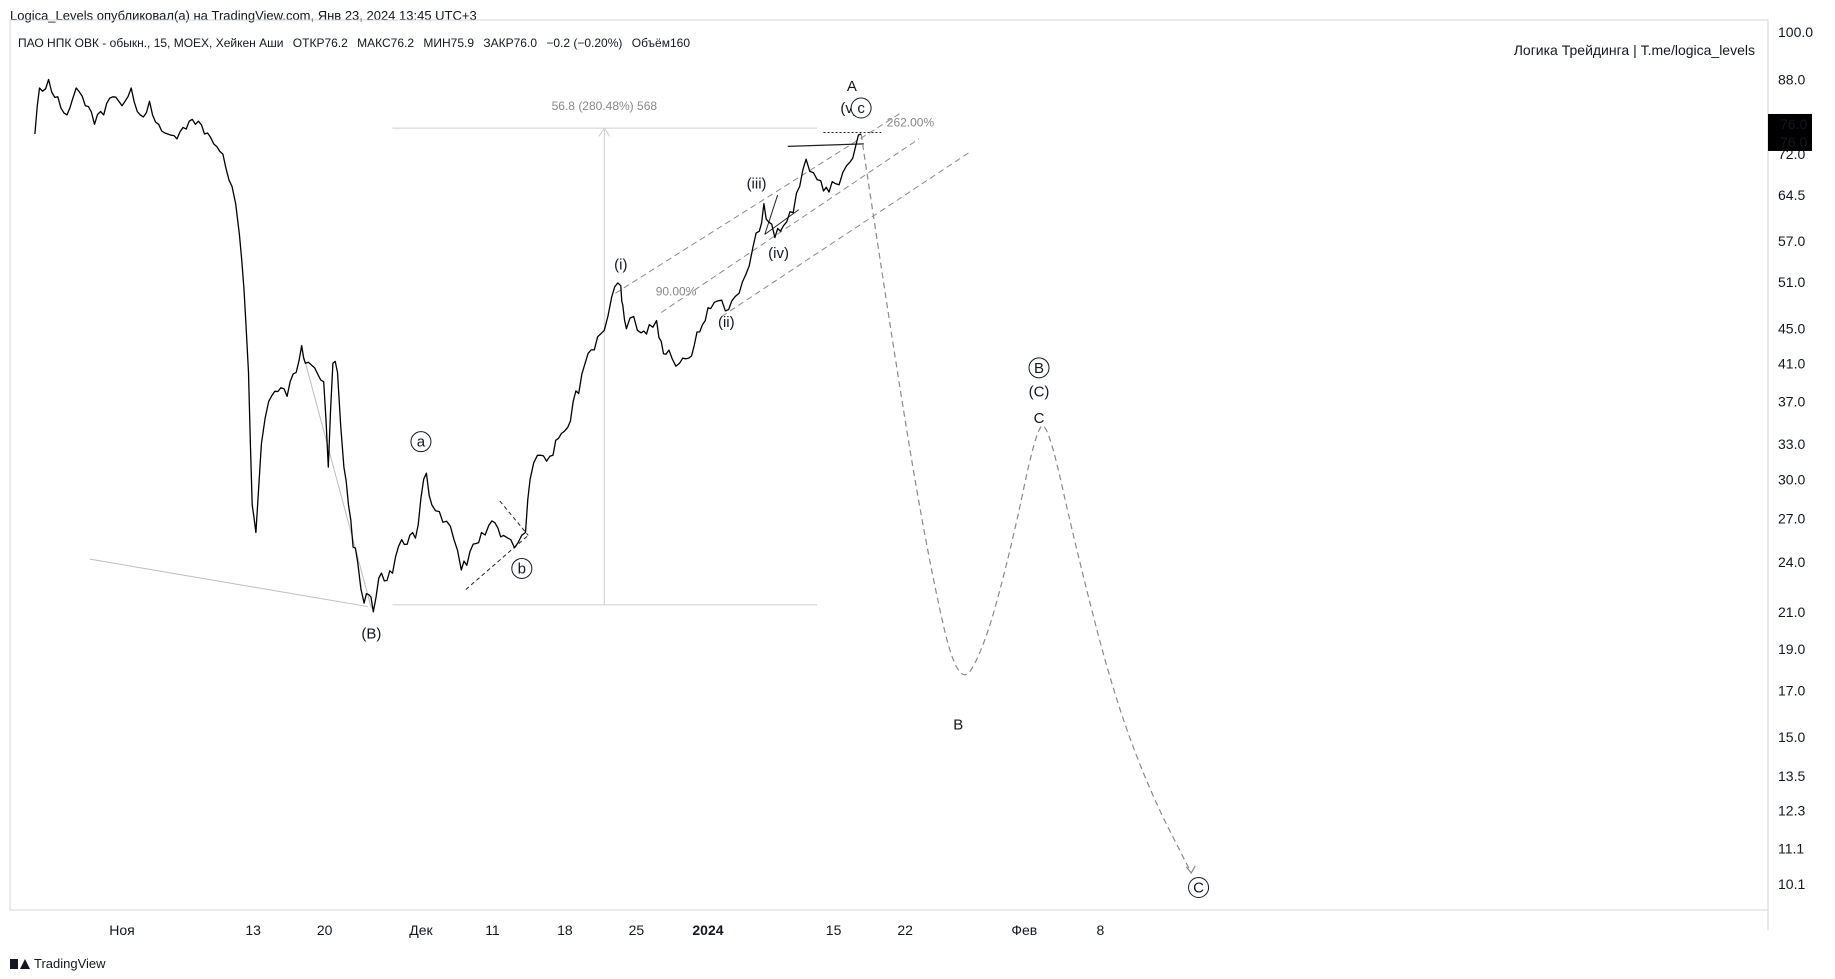 This screenshot has width=1835, height=979. I want to click on wave-label: a, so click(421, 442).